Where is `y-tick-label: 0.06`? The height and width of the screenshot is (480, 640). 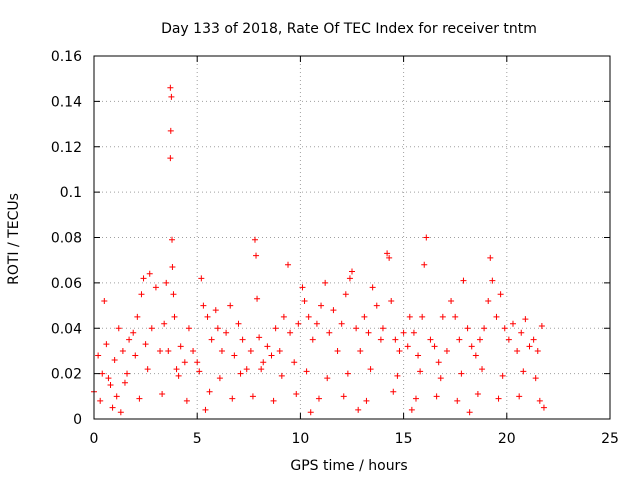
y-tick-label: 0.06 is located at coordinates (66, 284).